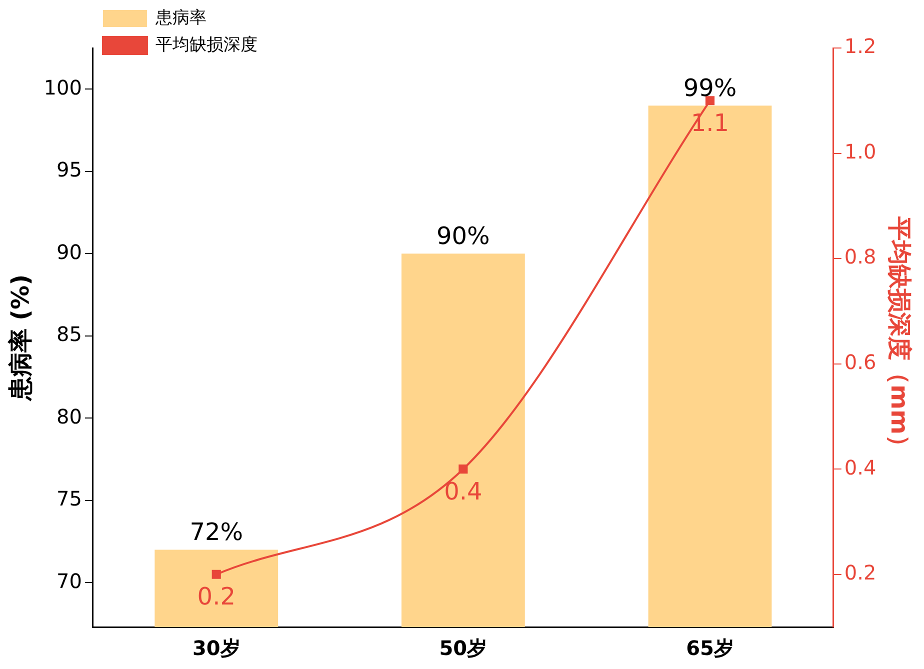 The height and width of the screenshot is (669, 924). Describe the element at coordinates (710, 122) in the screenshot. I see `data-label: 1.1` at that location.